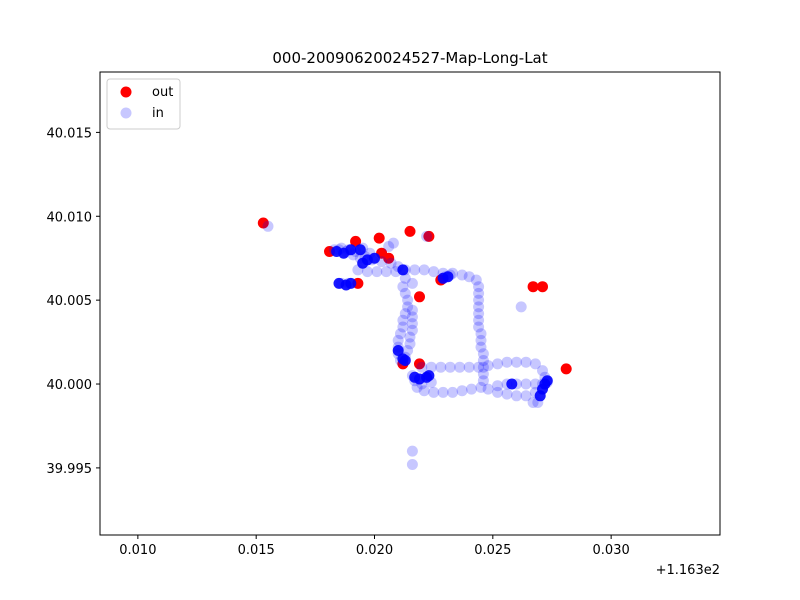 The image size is (800, 600). What do you see at coordinates (126, 113) in the screenshot?
I see `legend-marker-in` at bounding box center [126, 113].